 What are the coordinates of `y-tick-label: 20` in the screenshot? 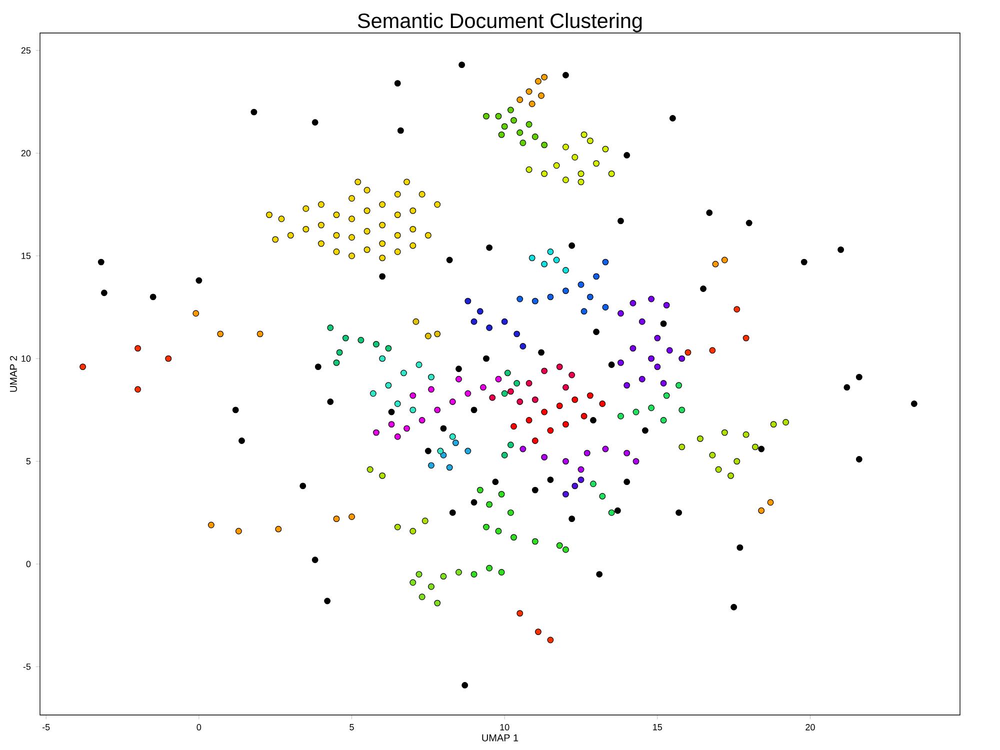 It's located at (26, 153).